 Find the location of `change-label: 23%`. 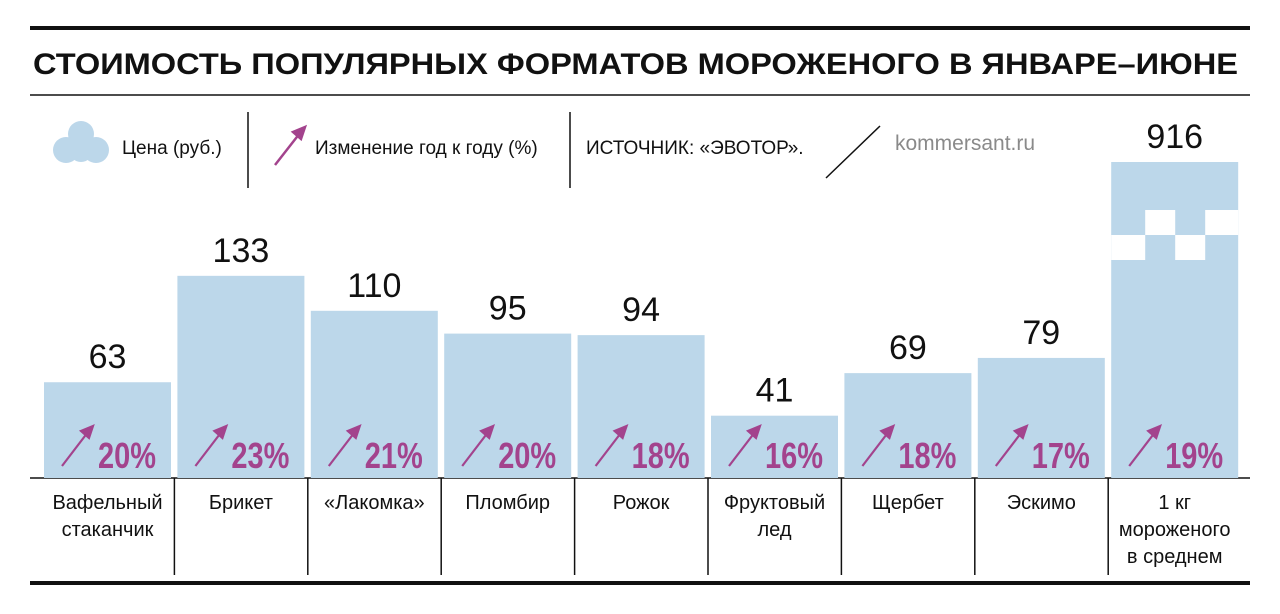

change-label: 23% is located at coordinates (260, 455).